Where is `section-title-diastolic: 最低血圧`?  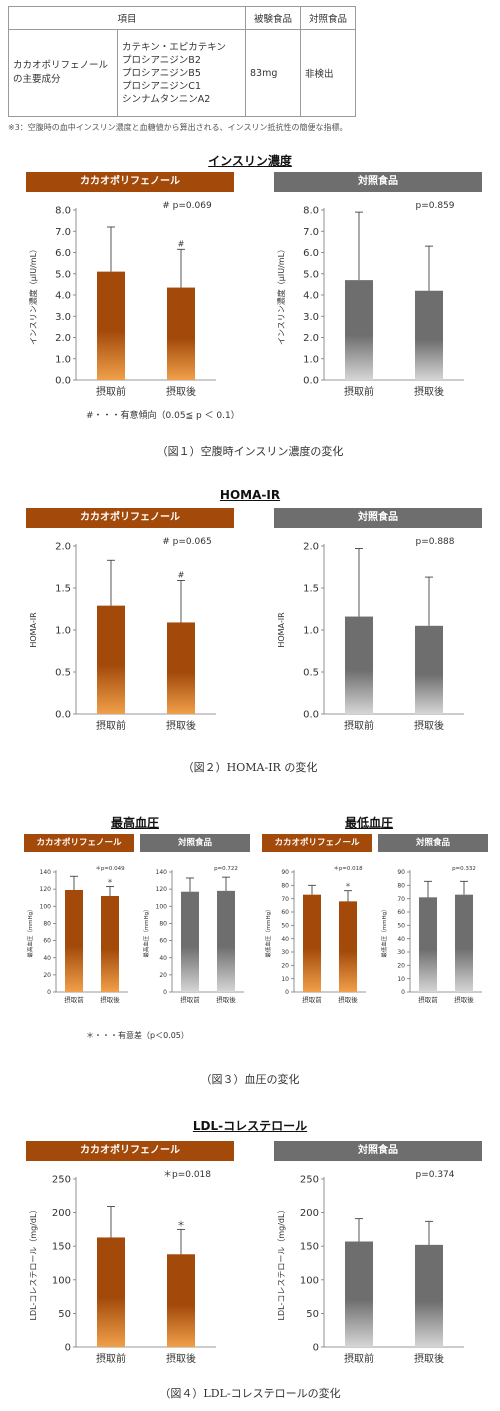 section-title-diastolic: 最低血圧 is located at coordinates (368, 823).